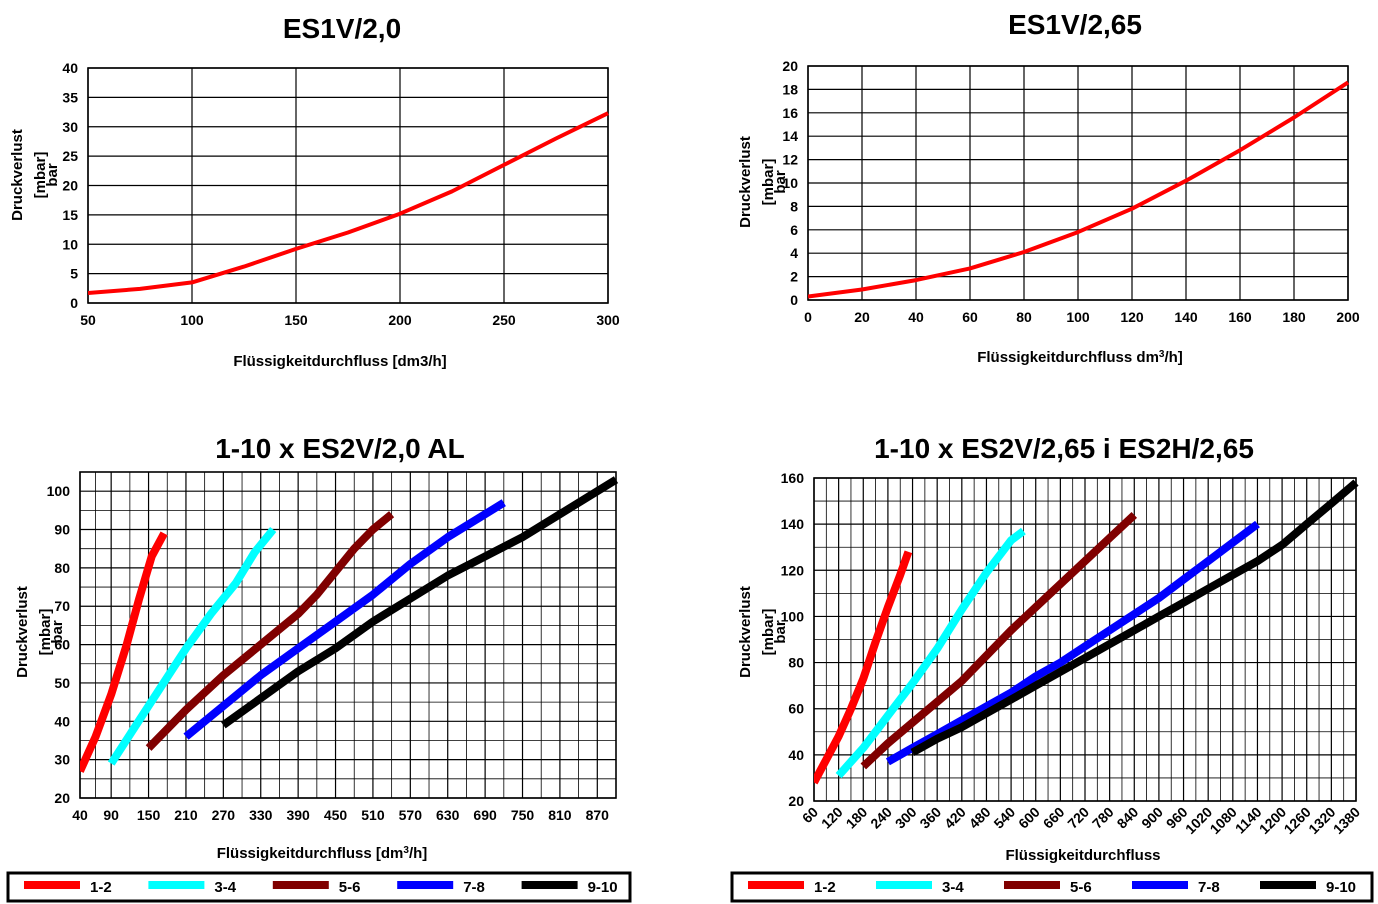 This screenshot has width=1378, height=904. What do you see at coordinates (70, 156) in the screenshot?
I see `y-tick-label: 25` at bounding box center [70, 156].